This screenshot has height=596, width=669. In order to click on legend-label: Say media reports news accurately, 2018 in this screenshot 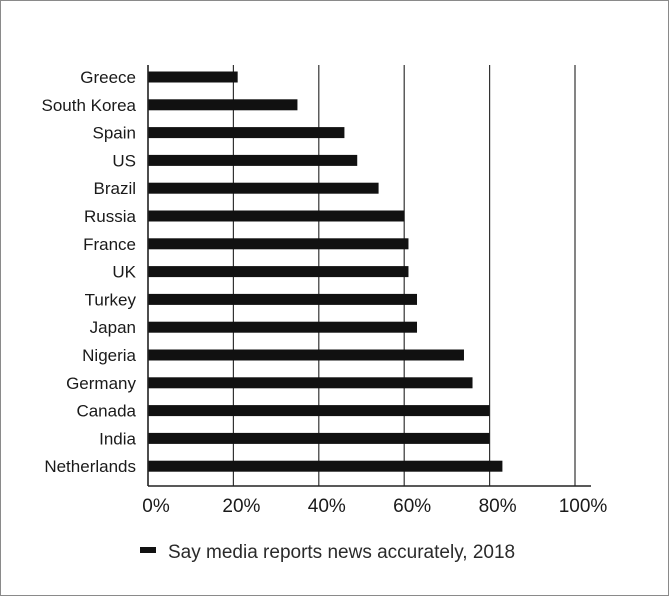, I will do `click(341, 552)`.